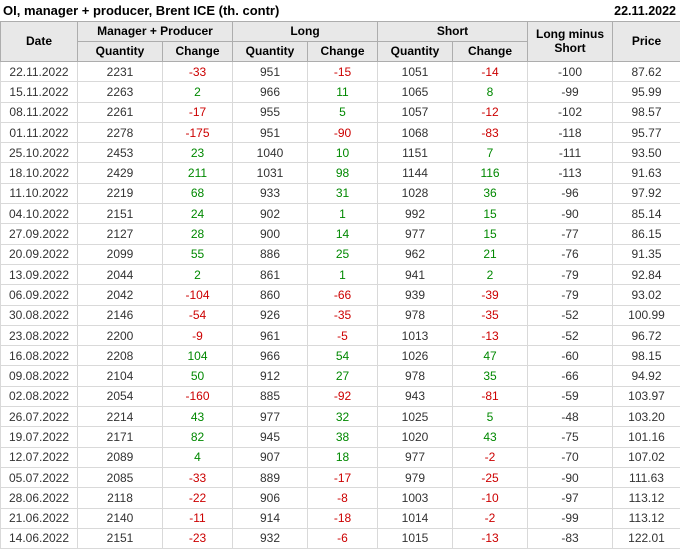 The height and width of the screenshot is (549, 680). What do you see at coordinates (120, 457) in the screenshot?
I see `mp-quantity-cell: 2089` at bounding box center [120, 457].